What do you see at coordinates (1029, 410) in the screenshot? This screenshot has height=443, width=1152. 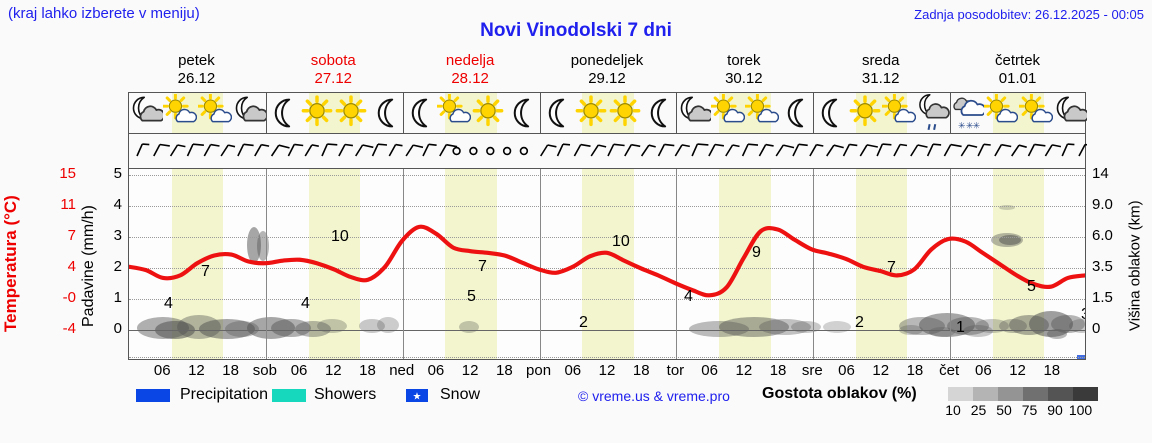 I see `cloud-density-value: 75` at bounding box center [1029, 410].